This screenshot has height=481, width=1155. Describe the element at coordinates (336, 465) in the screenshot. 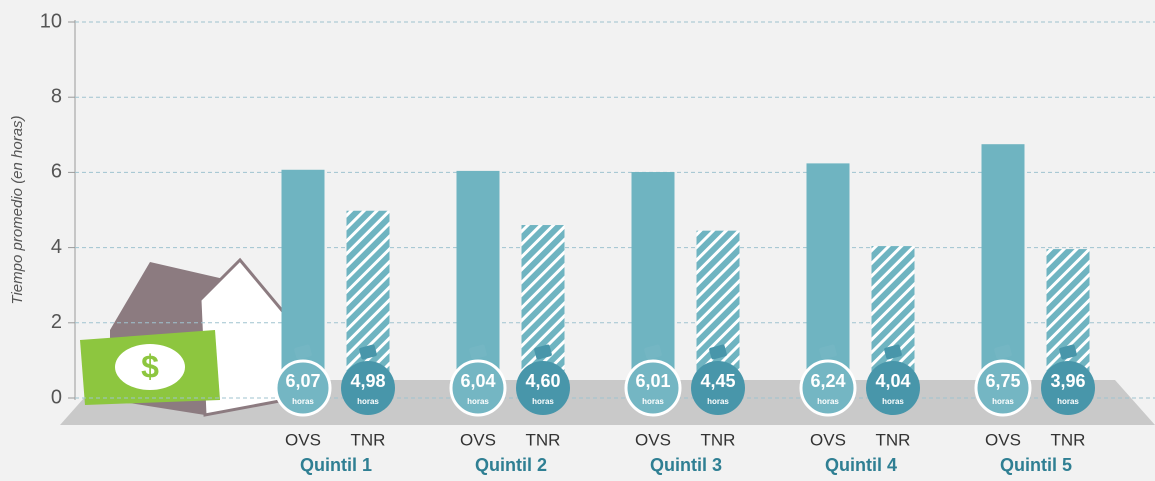

I see `category-label: Quintil 1` at that location.